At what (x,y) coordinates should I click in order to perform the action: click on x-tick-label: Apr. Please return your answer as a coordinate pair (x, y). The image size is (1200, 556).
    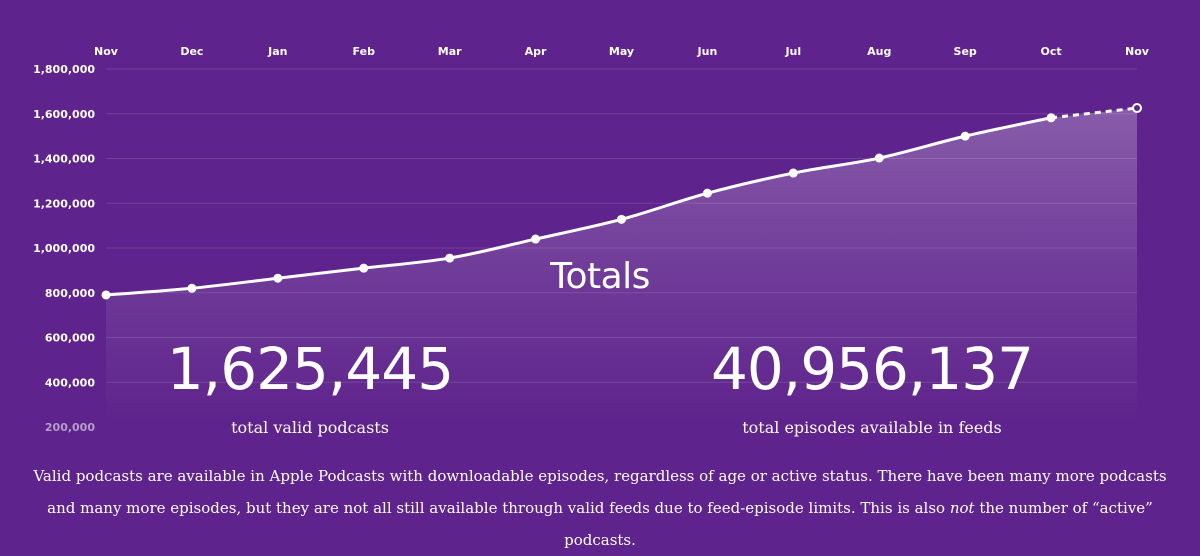
    Looking at the image, I should click on (536, 51).